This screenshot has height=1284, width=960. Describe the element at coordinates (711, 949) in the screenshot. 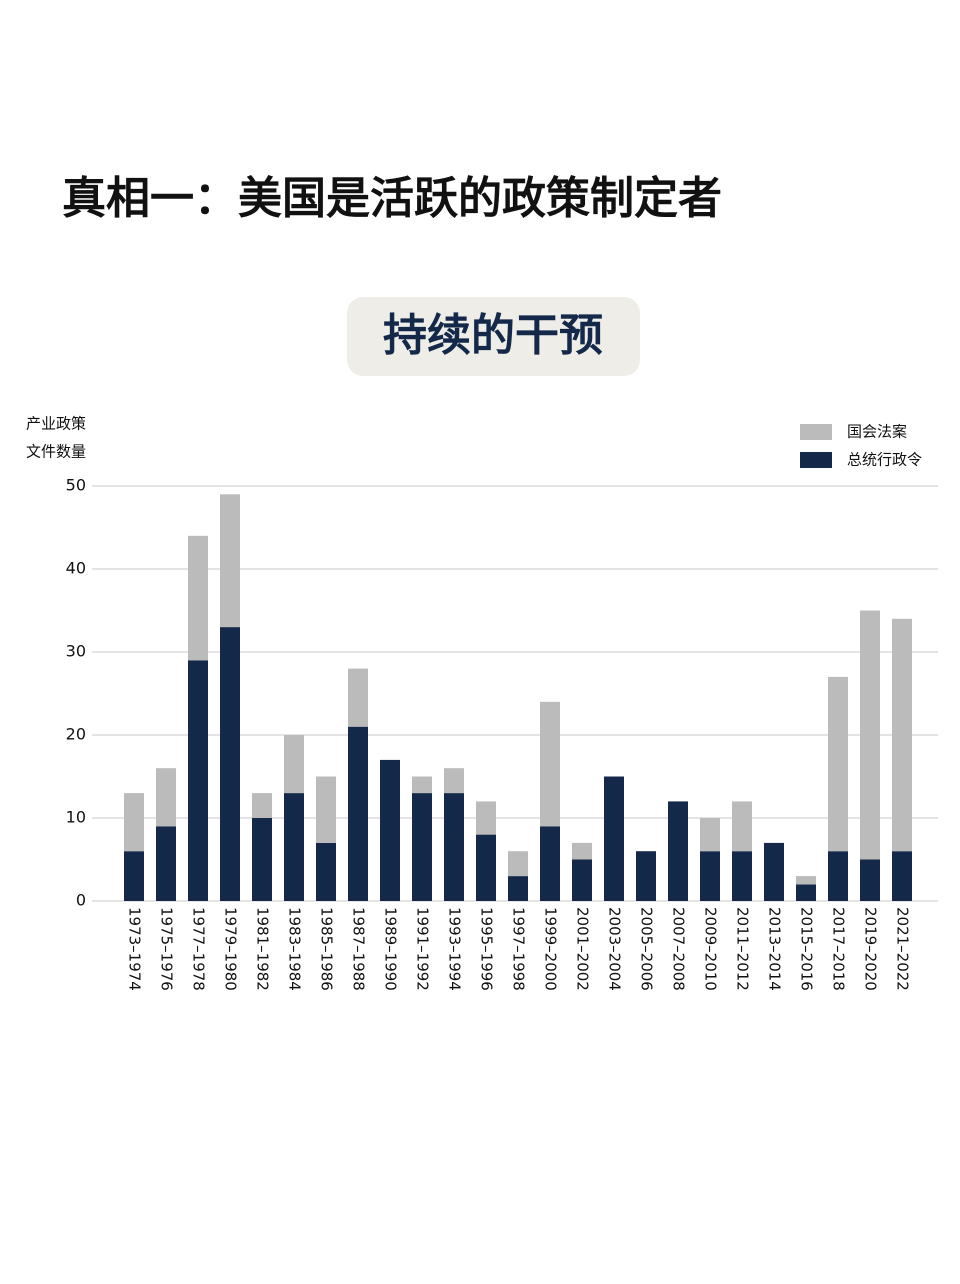

I see `x-tick-label: 2009–2010` at that location.